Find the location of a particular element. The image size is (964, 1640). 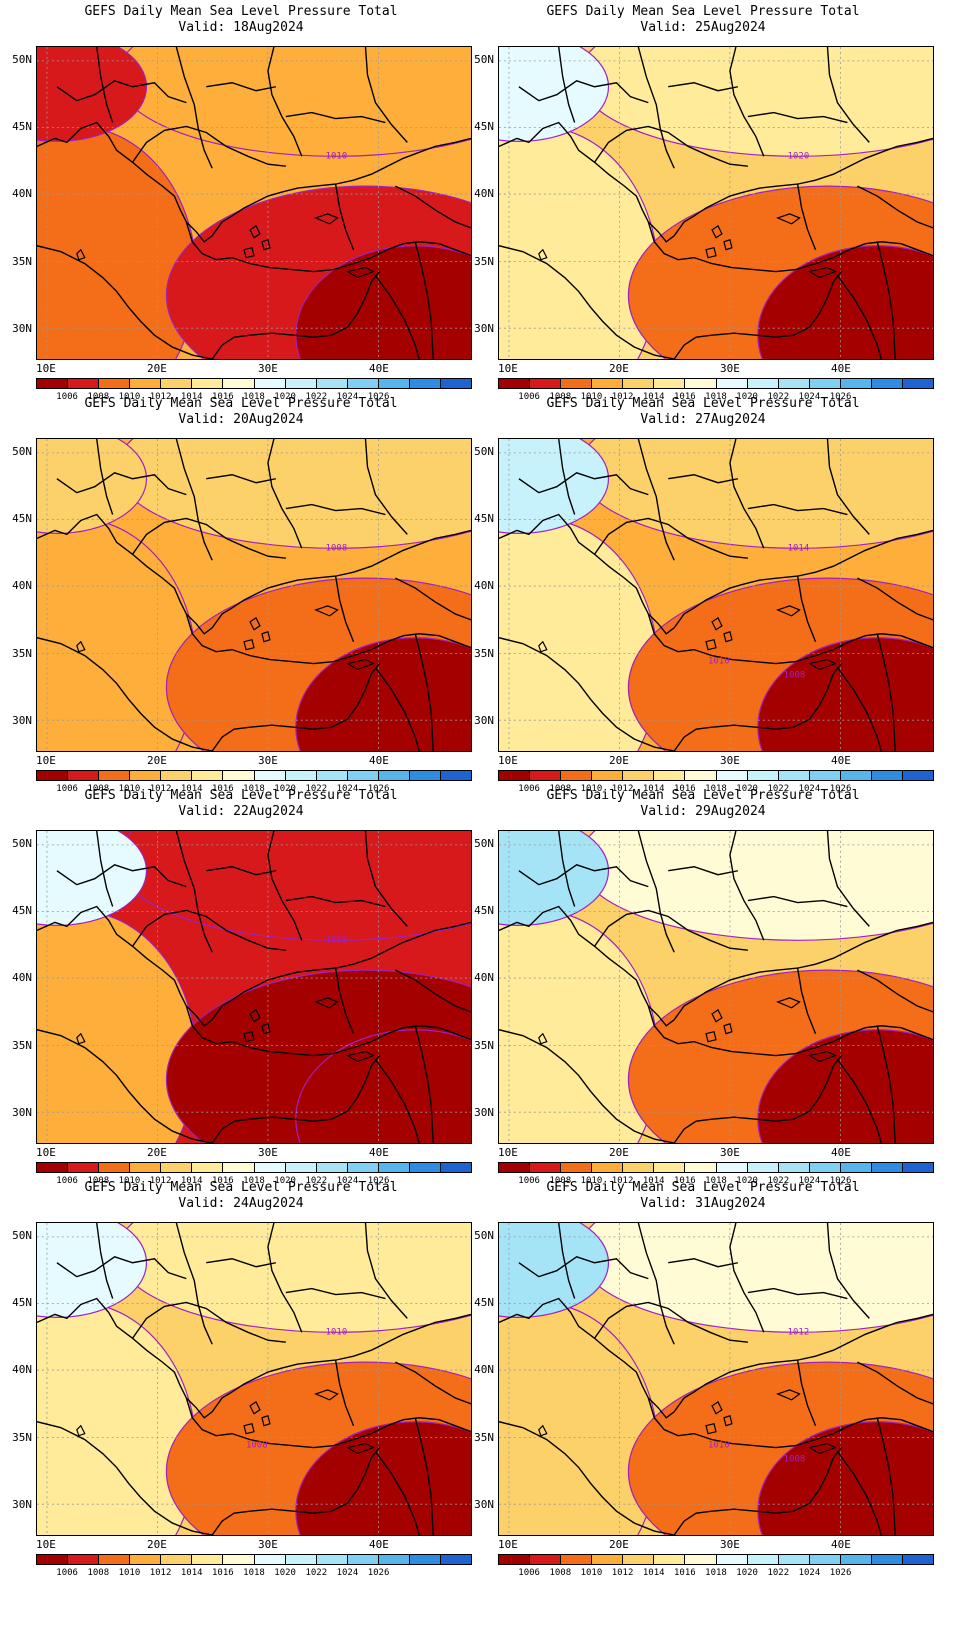

contour-label: 1008 is located at coordinates (337, 940).